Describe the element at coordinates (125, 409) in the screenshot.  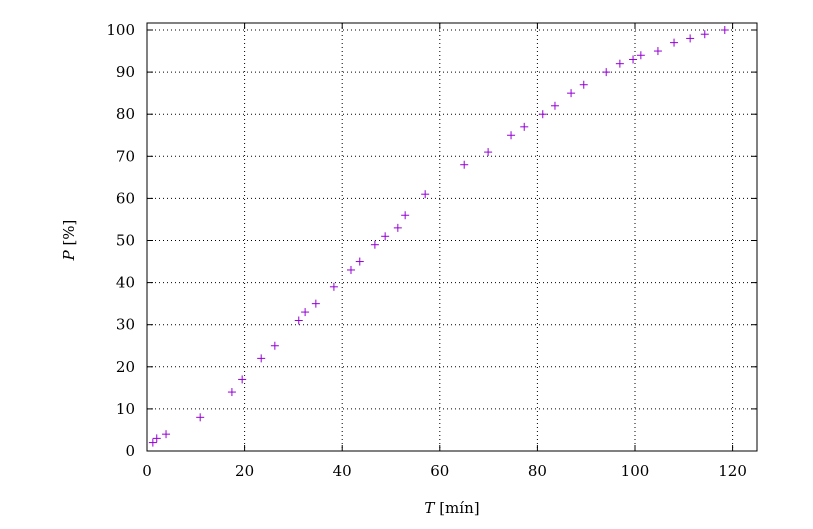
I see `y-tick-label: 10` at that location.